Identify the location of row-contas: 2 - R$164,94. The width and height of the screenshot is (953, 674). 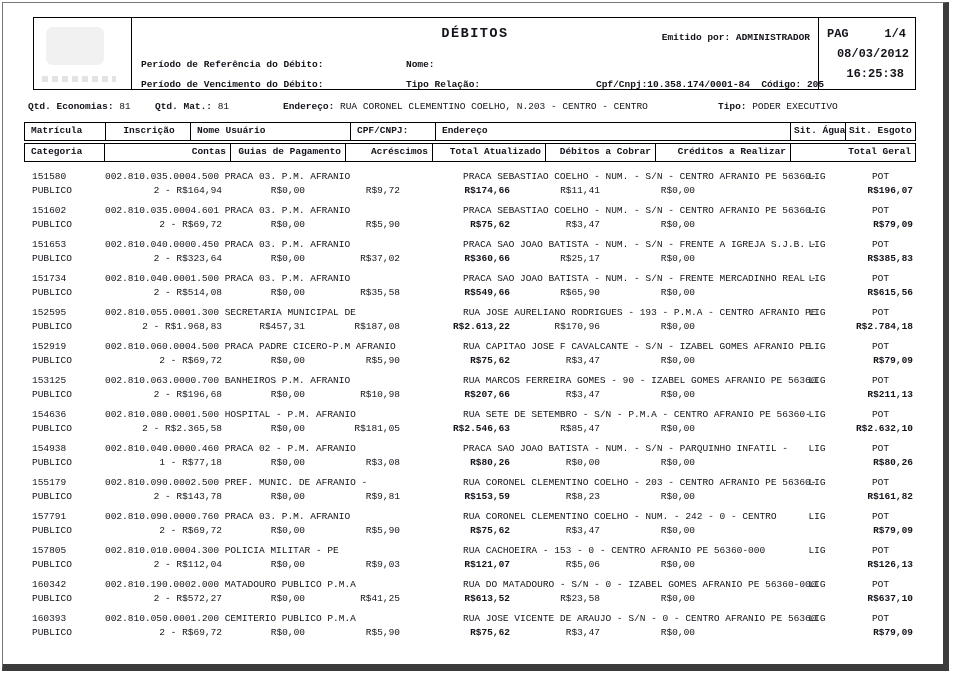
(187, 190).